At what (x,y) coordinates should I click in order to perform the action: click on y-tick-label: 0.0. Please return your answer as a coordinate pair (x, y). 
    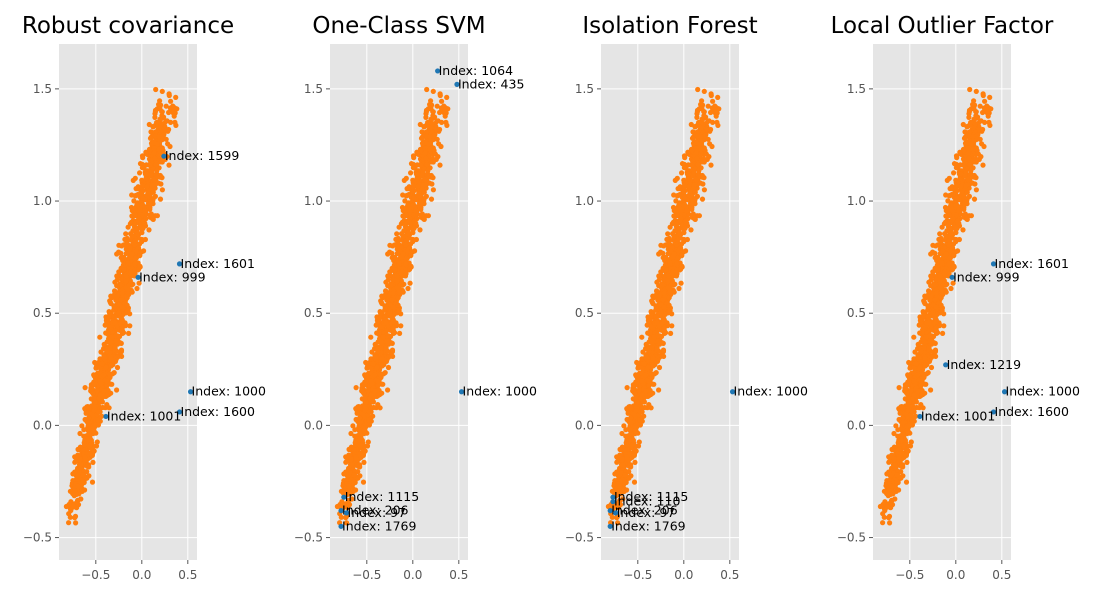
    Looking at the image, I should click on (584, 425).